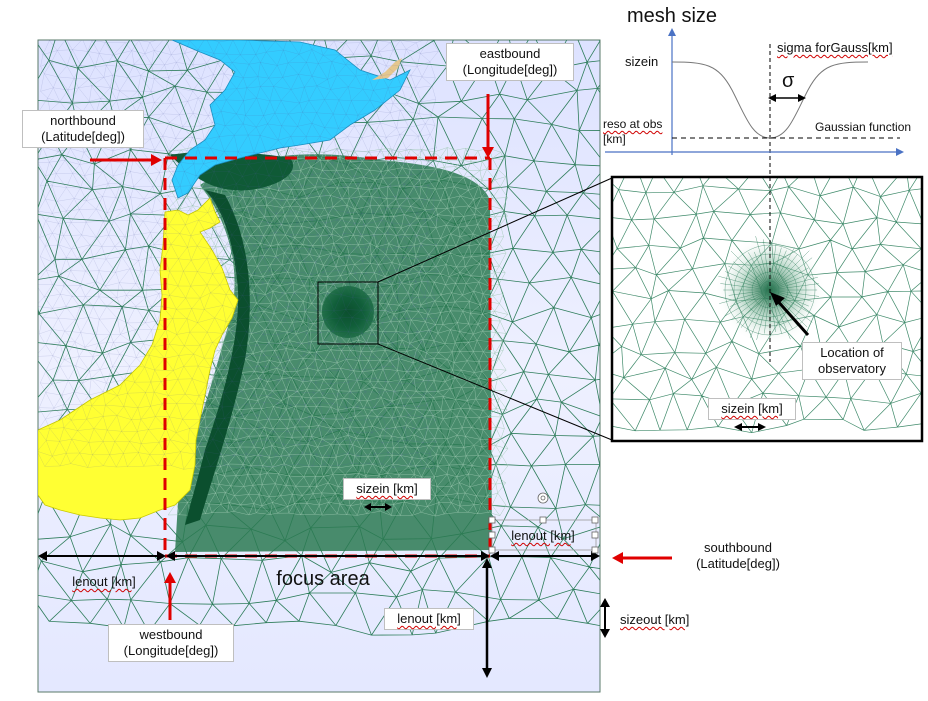  Describe the element at coordinates (738, 547) in the screenshot. I see `southbound-line1: southbound` at that location.